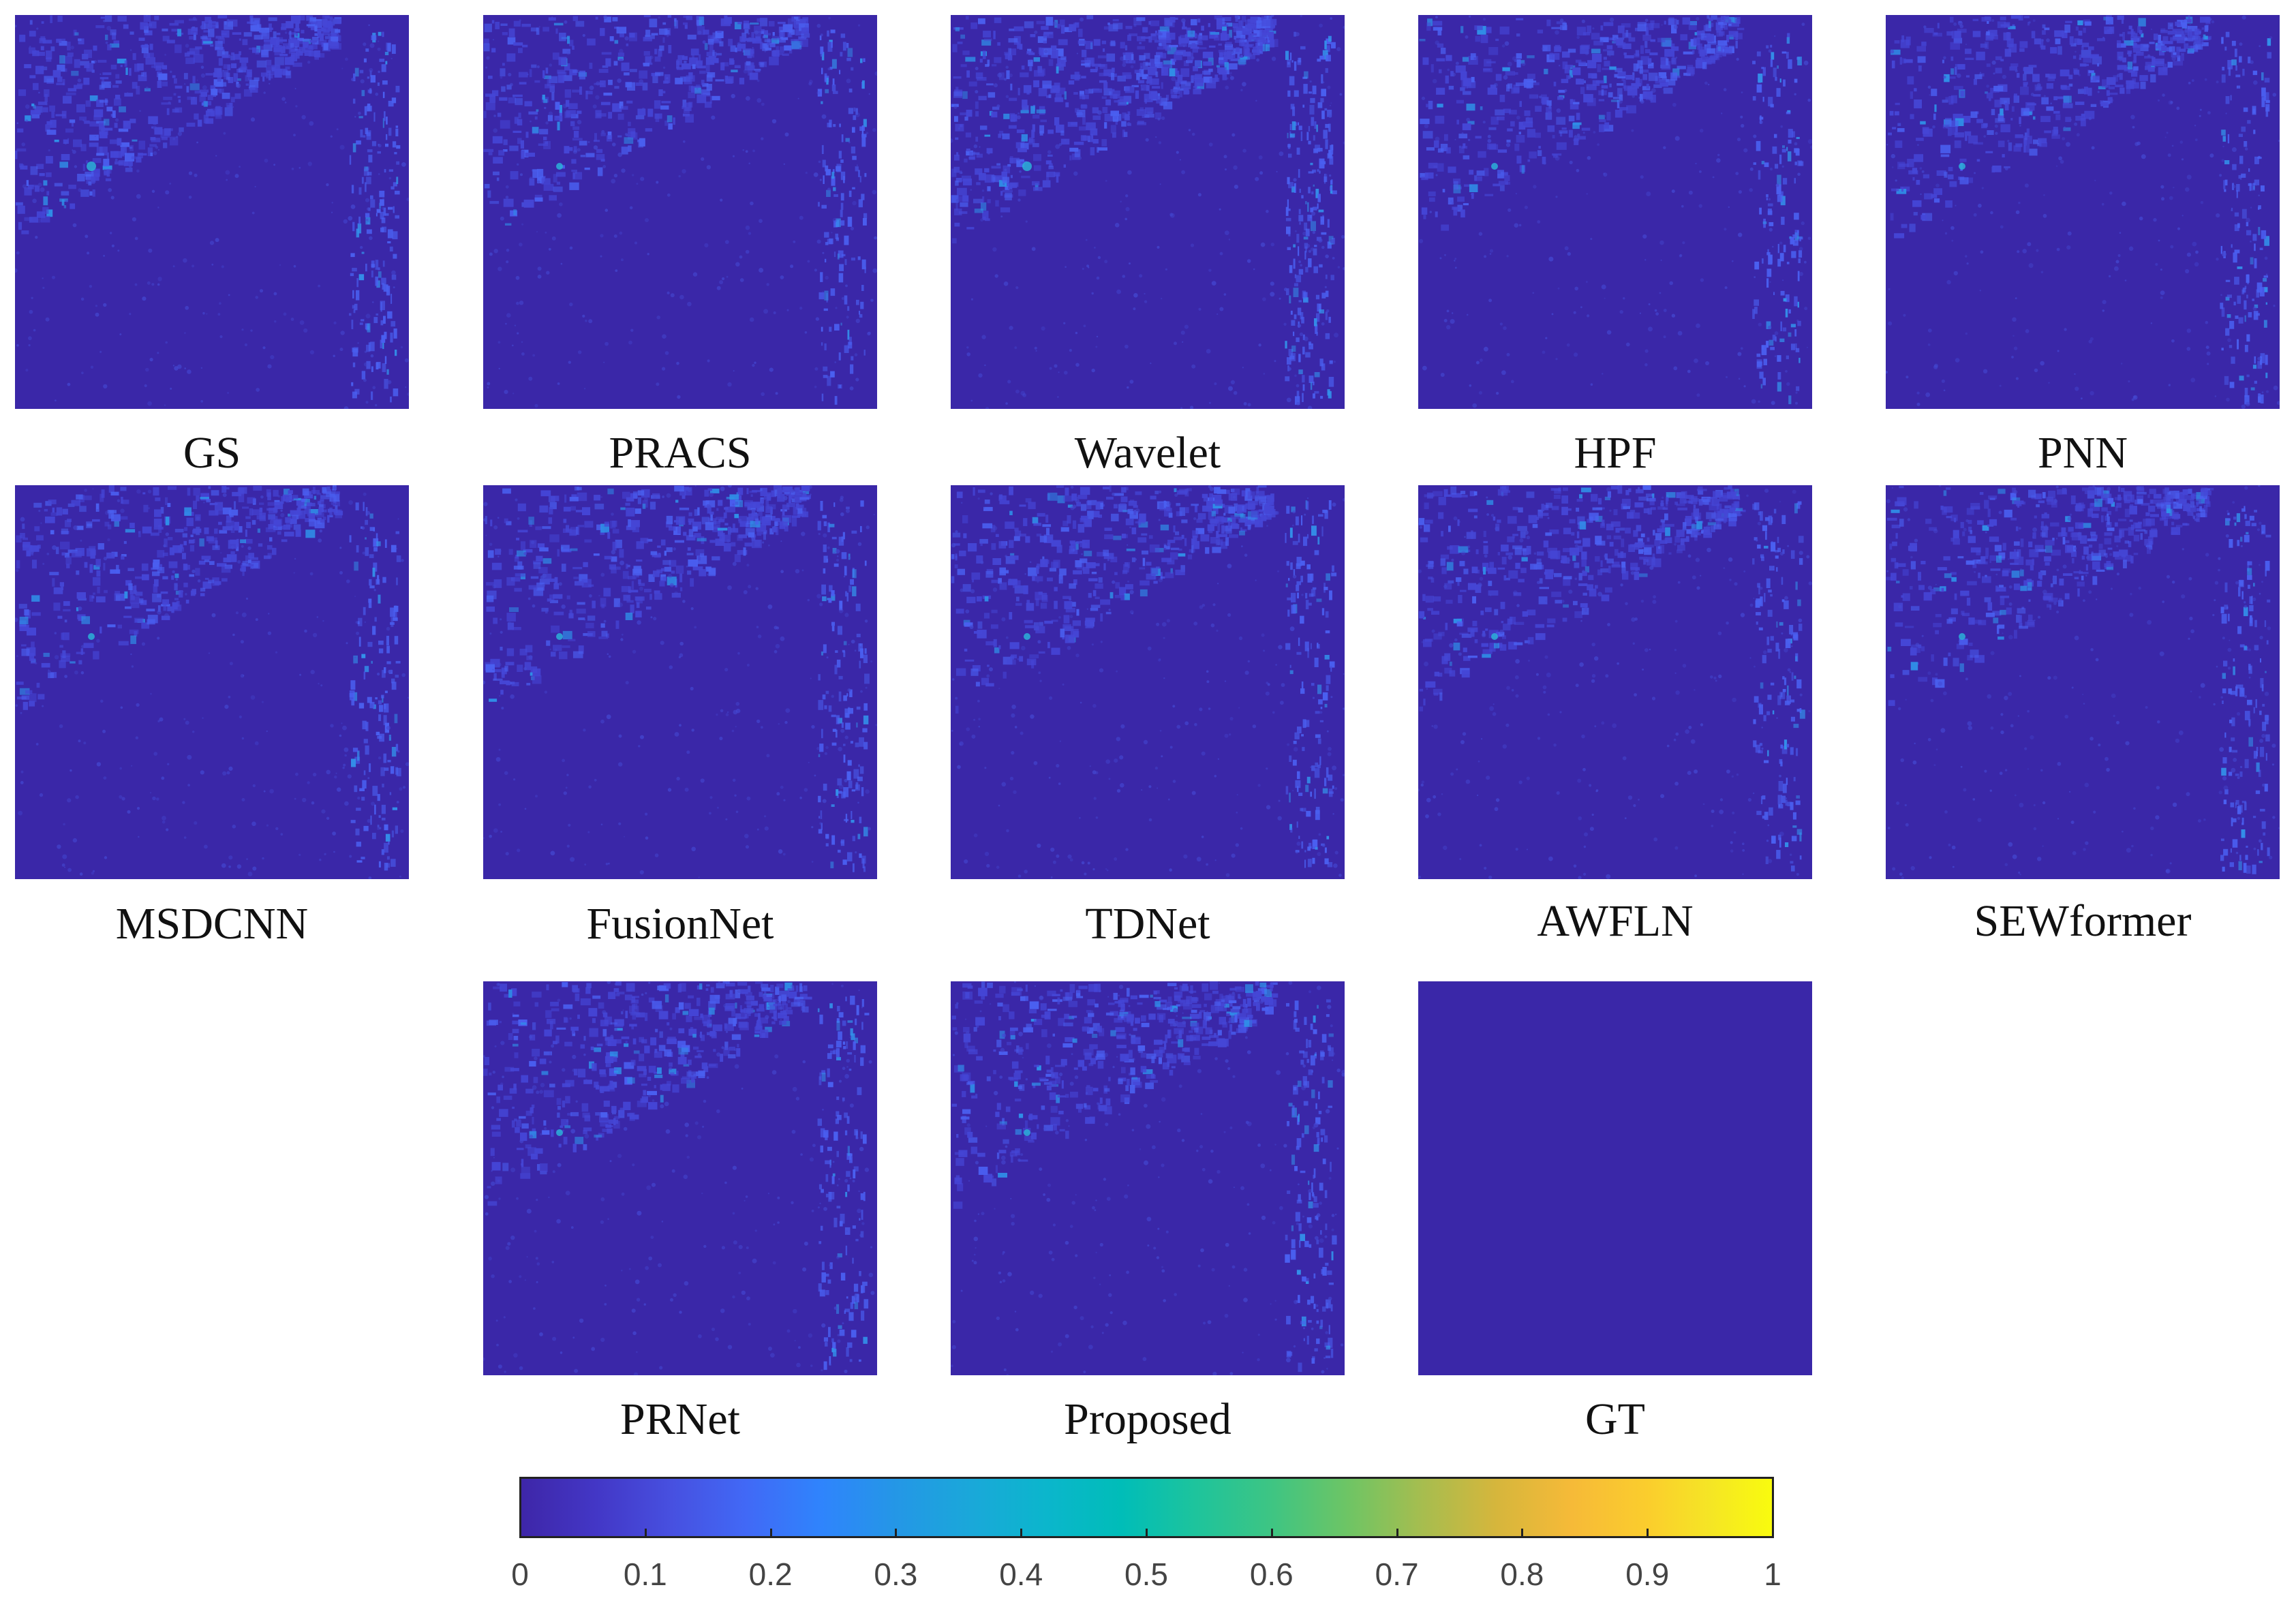 The width and height of the screenshot is (2296, 1609). What do you see at coordinates (2082, 453) in the screenshot?
I see `caption-pnn: PNN` at bounding box center [2082, 453].